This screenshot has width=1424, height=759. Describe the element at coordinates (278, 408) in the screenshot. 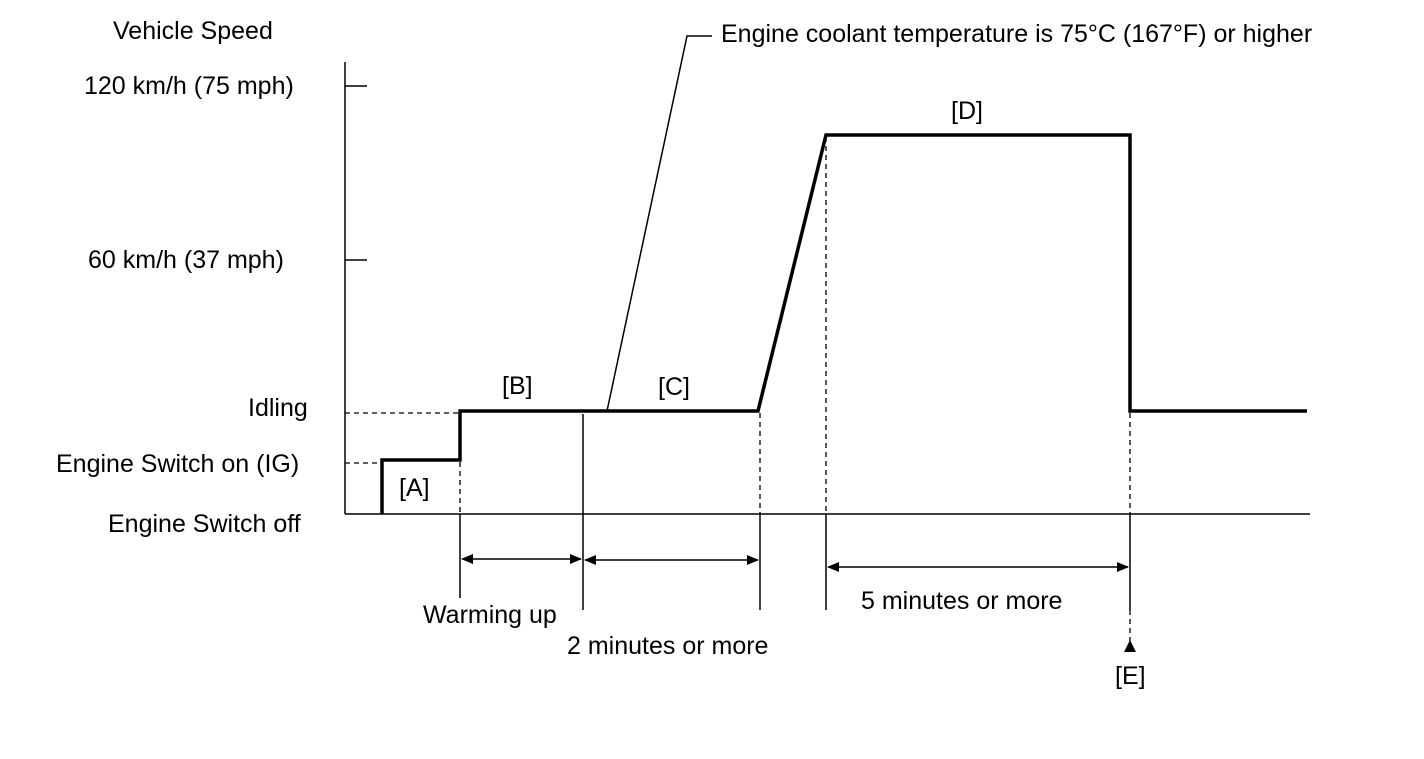

I see `level-label-idling: Idling` at that location.